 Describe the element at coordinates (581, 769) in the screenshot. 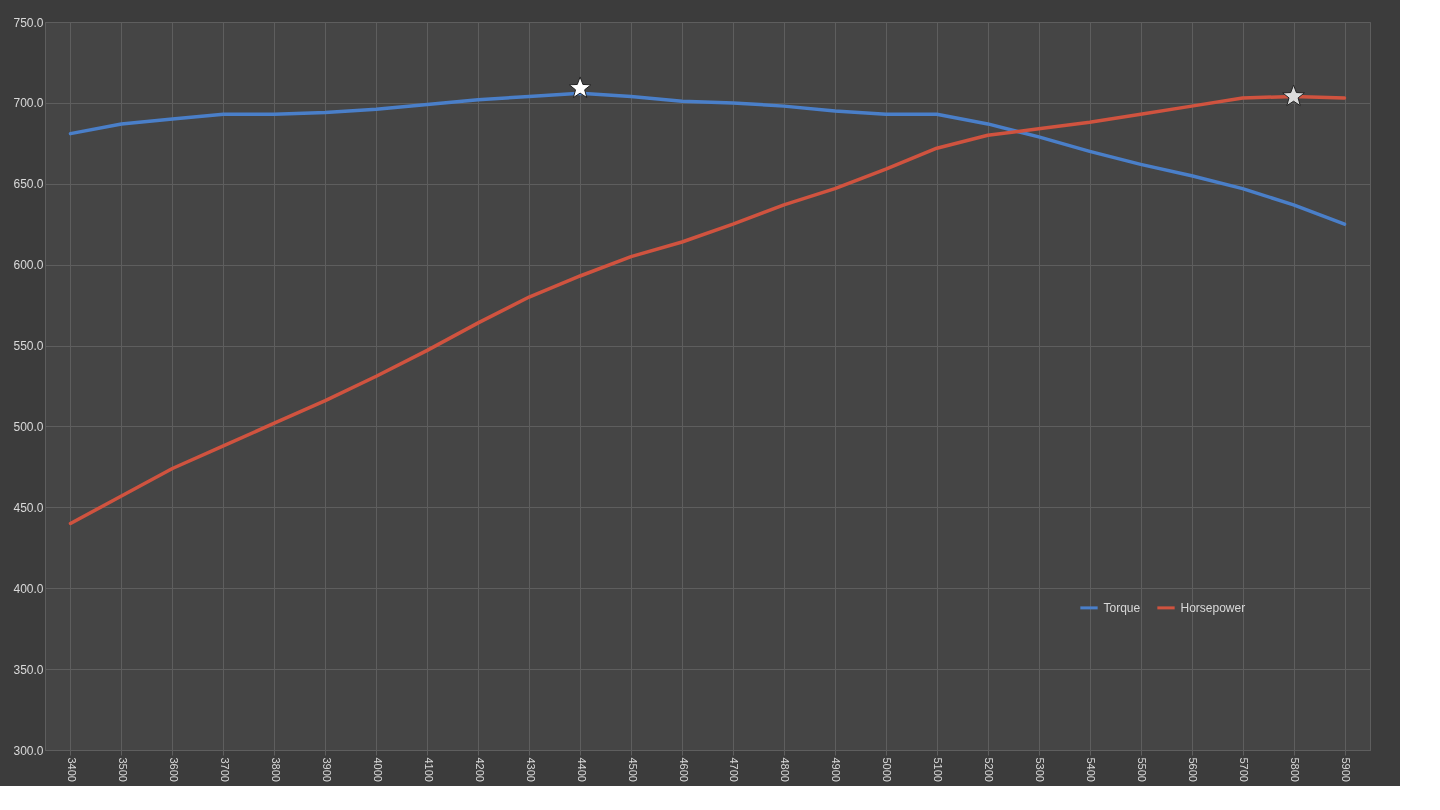

I see `x-tick-label: 4400` at that location.